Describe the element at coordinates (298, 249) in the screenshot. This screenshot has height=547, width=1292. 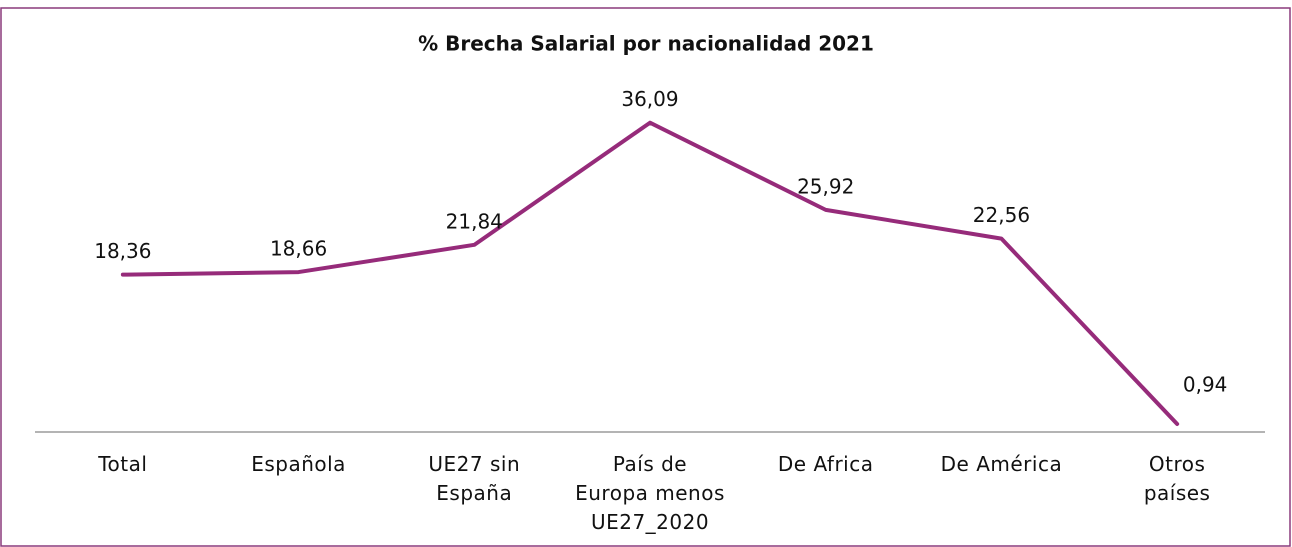
I see `data-label: 18,66` at that location.